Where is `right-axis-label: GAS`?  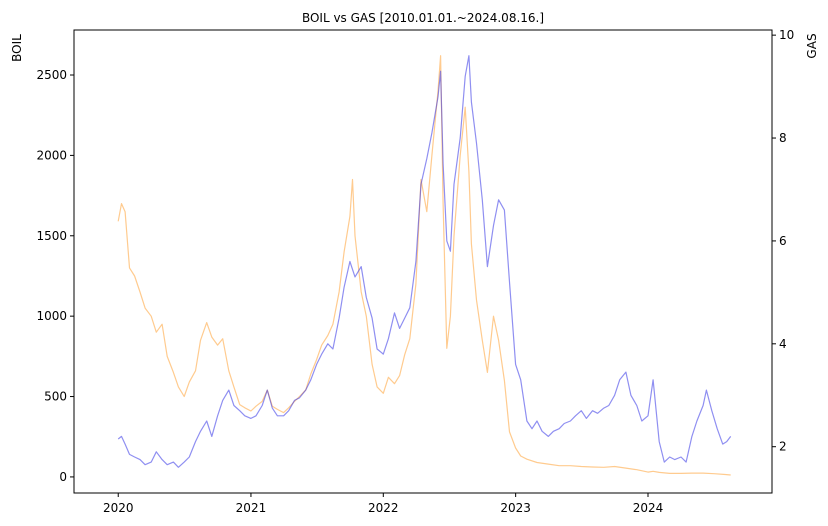
right-axis-label: GAS is located at coordinates (812, 45).